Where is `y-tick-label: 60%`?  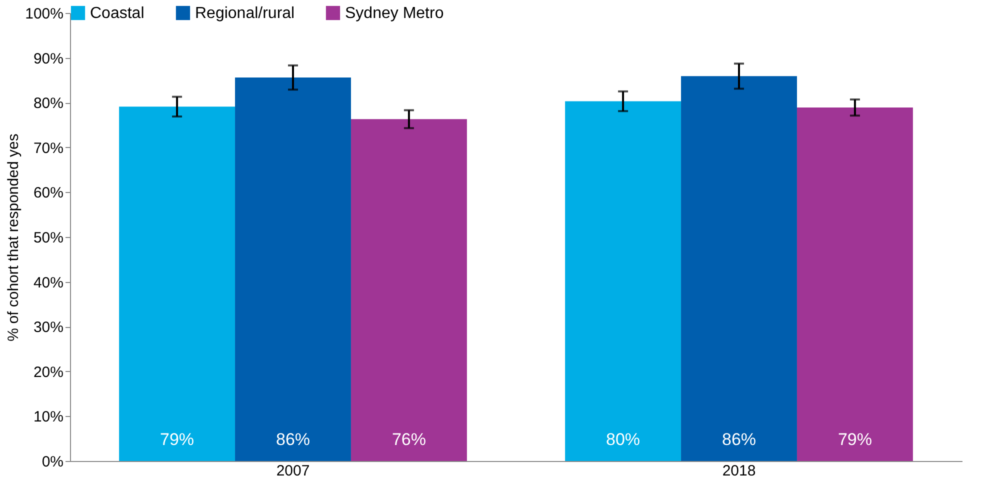 y-tick-label: 60% is located at coordinates (48, 193).